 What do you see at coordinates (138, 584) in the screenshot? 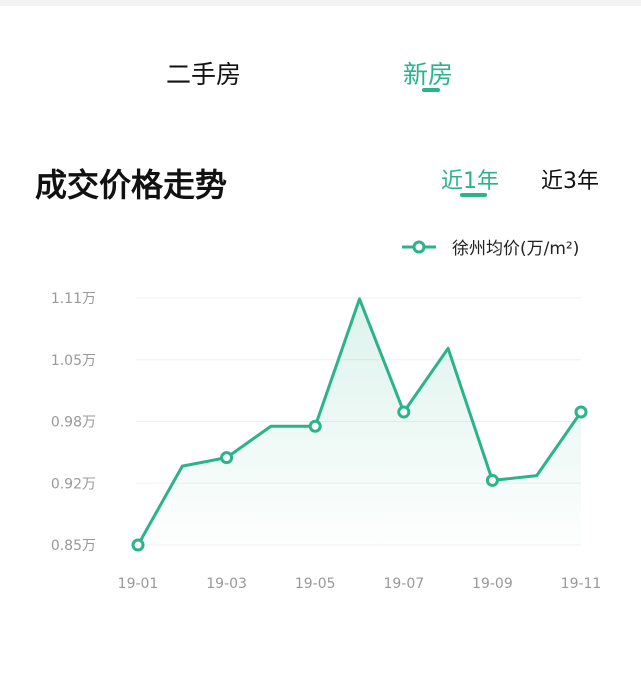
I see `x-tick-label: 19-01` at bounding box center [138, 584].